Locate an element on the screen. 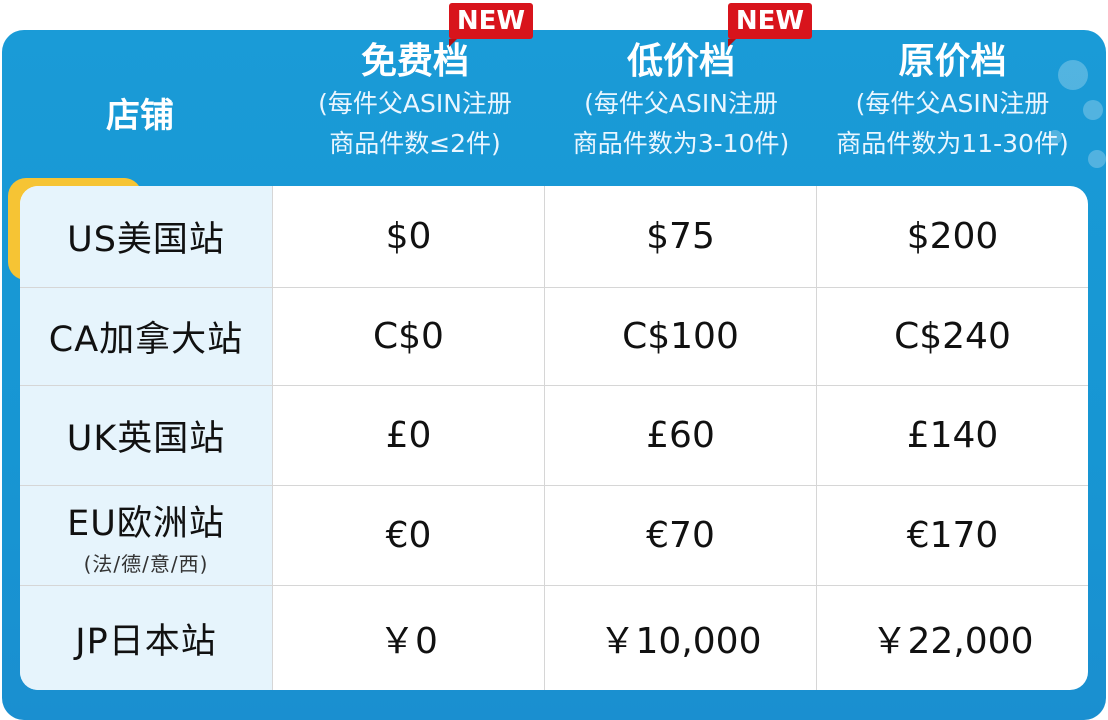 This screenshot has height=720, width=1108. tier-desc: 商品件数为11-30件) is located at coordinates (952, 143).